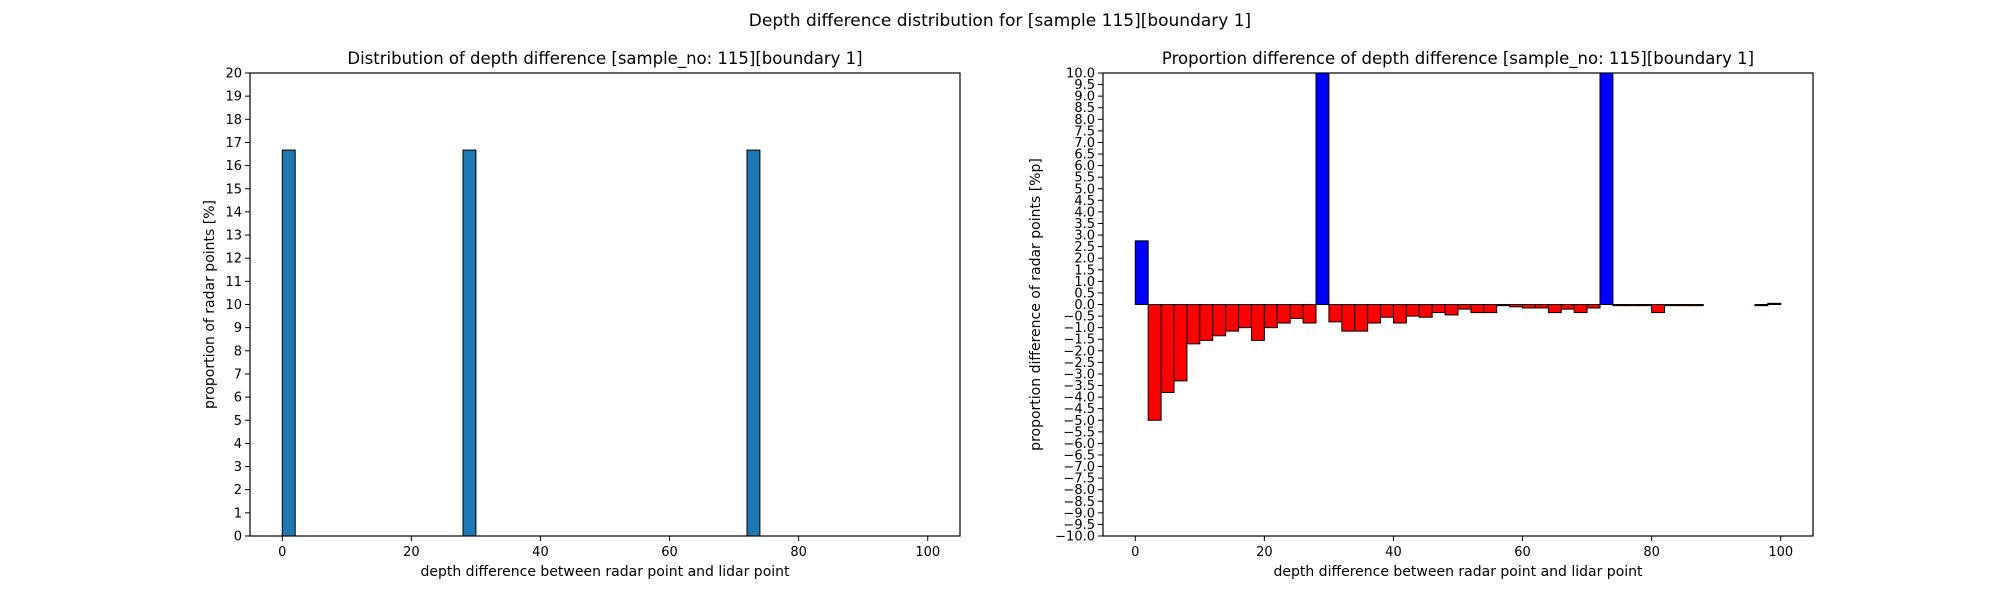 The width and height of the screenshot is (2000, 600). What do you see at coordinates (1084, 97) in the screenshot?
I see `y-tick-label: 9.0` at bounding box center [1084, 97].